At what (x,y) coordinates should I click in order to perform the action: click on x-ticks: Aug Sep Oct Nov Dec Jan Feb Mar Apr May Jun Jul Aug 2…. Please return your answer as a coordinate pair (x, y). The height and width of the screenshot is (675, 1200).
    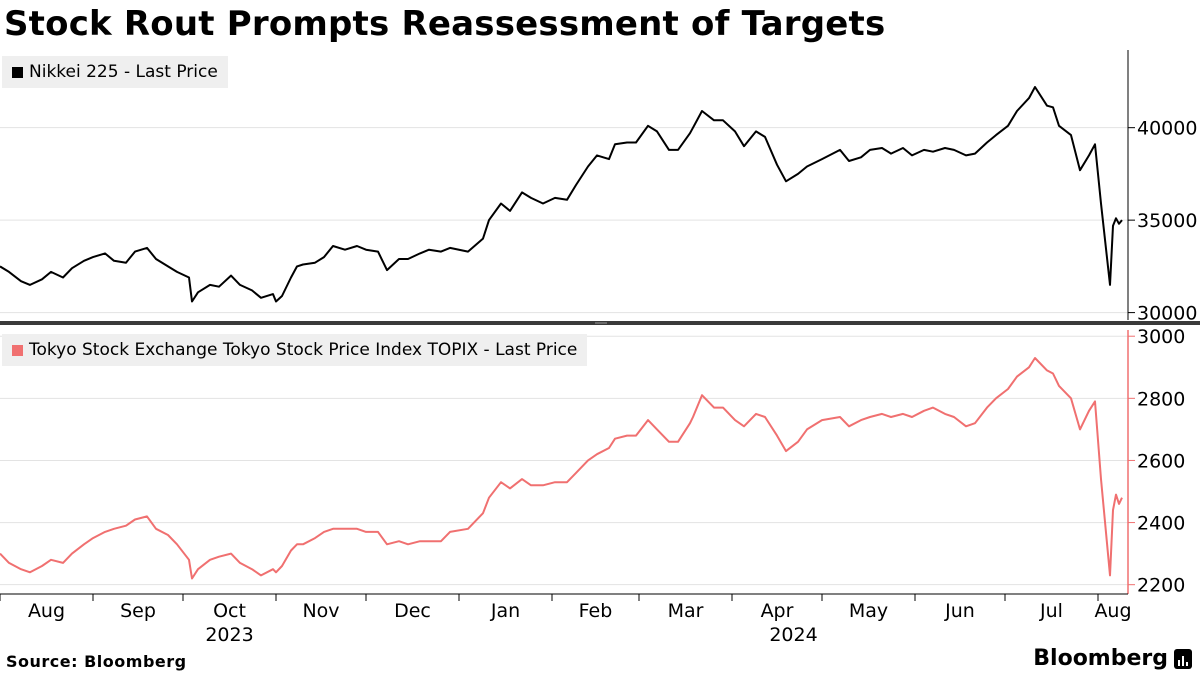
    Looking at the image, I should click on (566, 620).